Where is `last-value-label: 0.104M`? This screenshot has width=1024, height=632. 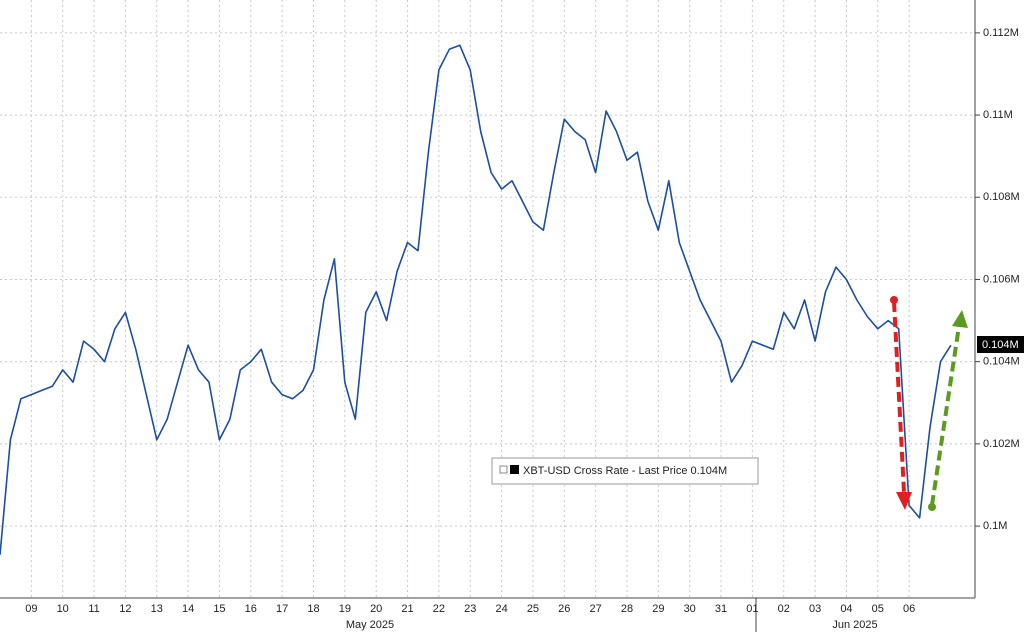 last-value-label: 0.104M is located at coordinates (1000, 345).